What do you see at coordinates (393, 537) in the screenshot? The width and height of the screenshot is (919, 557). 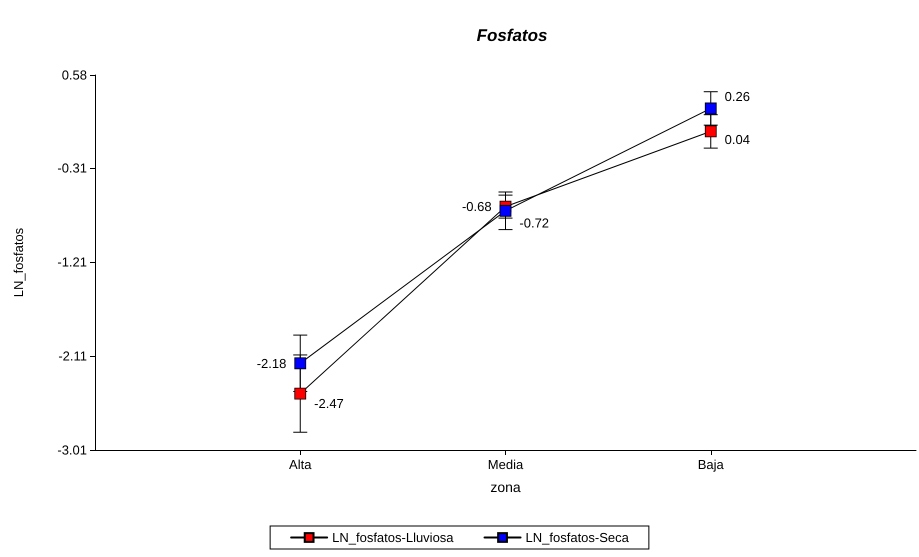 I see `legend-label: LN_fosfatos-Lluviosa` at bounding box center [393, 537].